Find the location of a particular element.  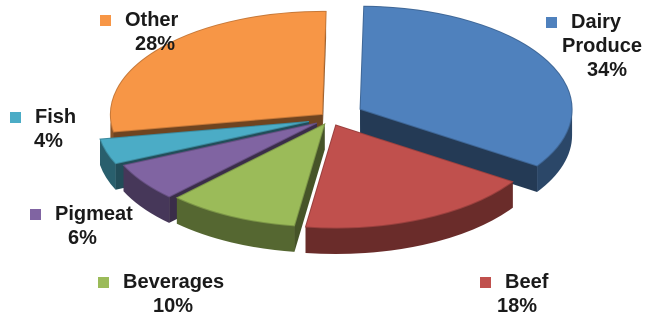

label-percent: 10% is located at coordinates (173, 306).